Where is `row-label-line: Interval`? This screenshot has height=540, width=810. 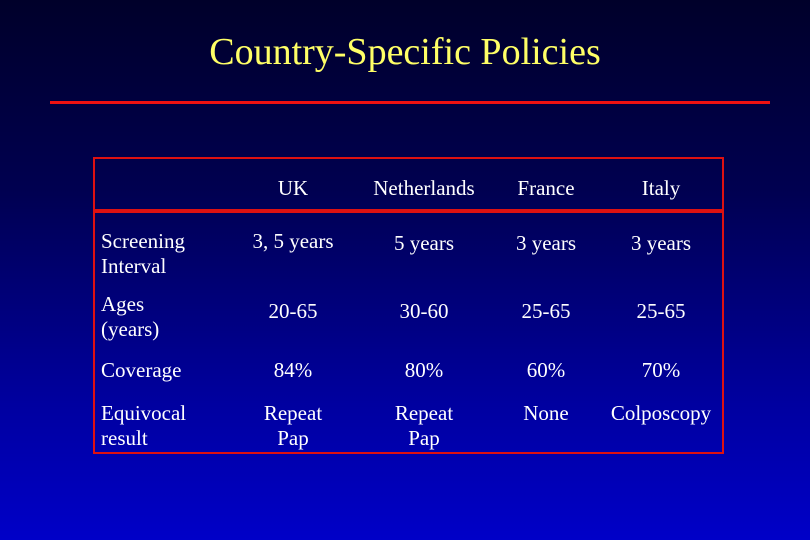
row-label-line: Interval is located at coordinates (134, 266).